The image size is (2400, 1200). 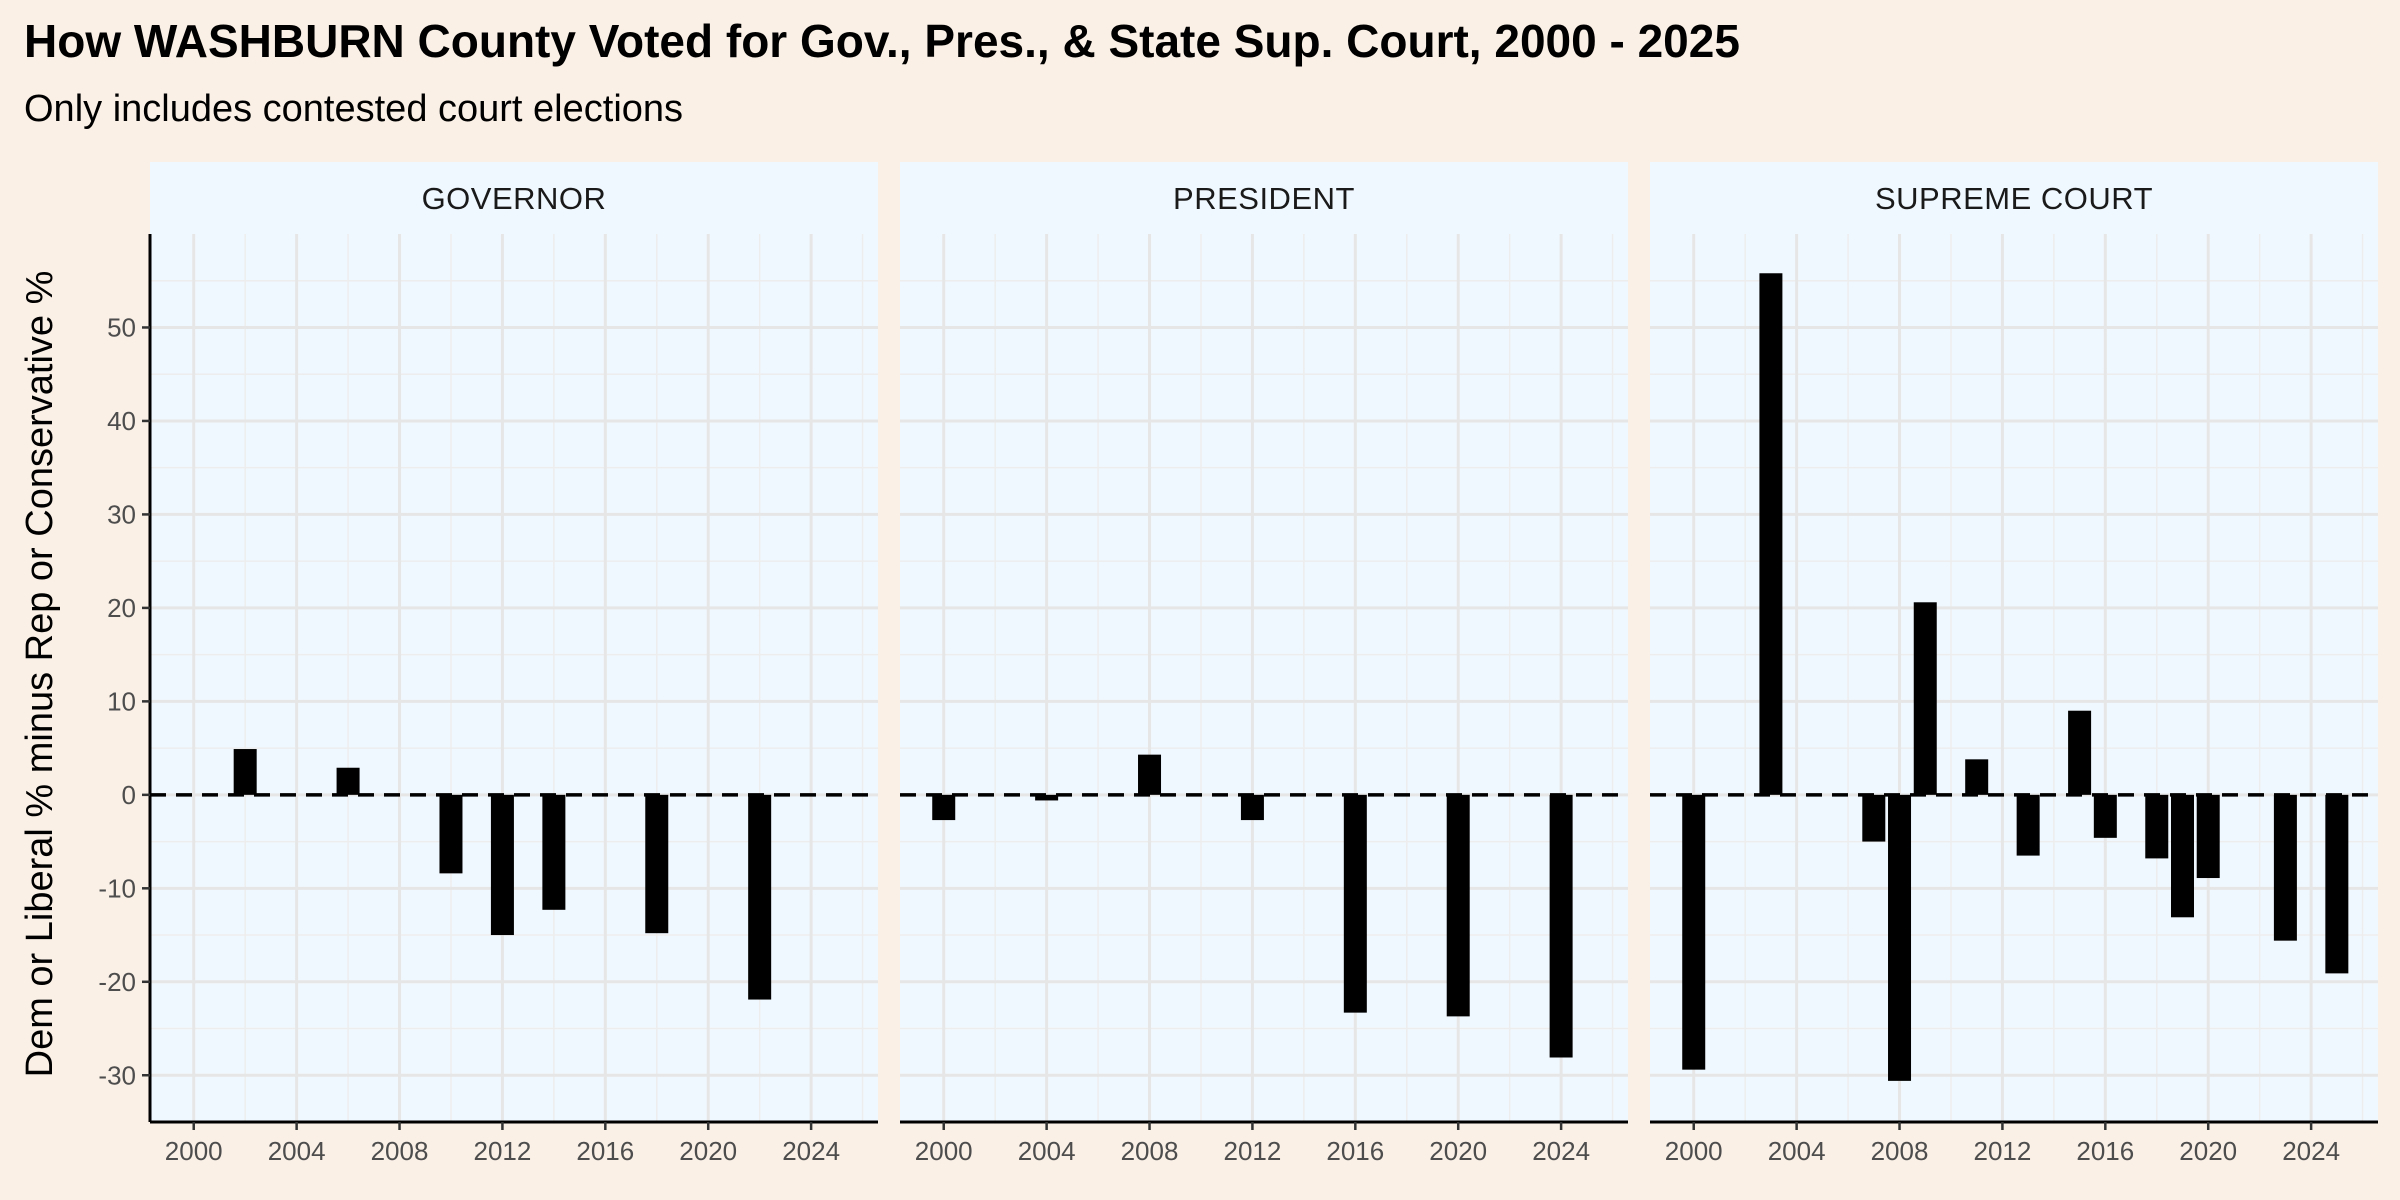 What do you see at coordinates (354, 109) in the screenshot?
I see `chart-subtitle: Only includes contested court elections` at bounding box center [354, 109].